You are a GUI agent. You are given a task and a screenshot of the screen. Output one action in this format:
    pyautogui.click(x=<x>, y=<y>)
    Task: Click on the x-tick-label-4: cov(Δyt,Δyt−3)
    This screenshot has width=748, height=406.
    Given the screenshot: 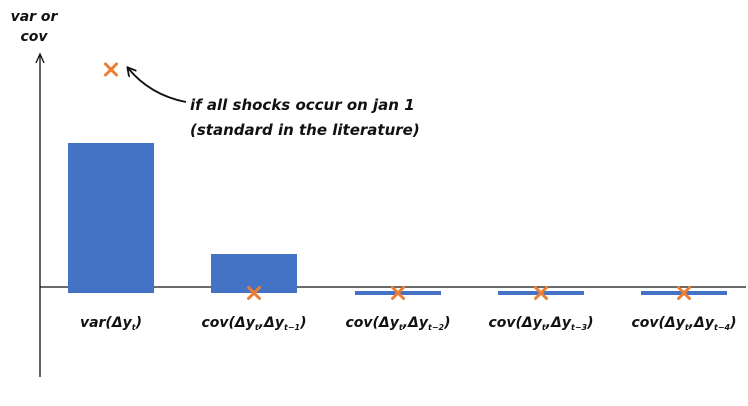 What is the action you would take?
    pyautogui.click(x=540, y=323)
    